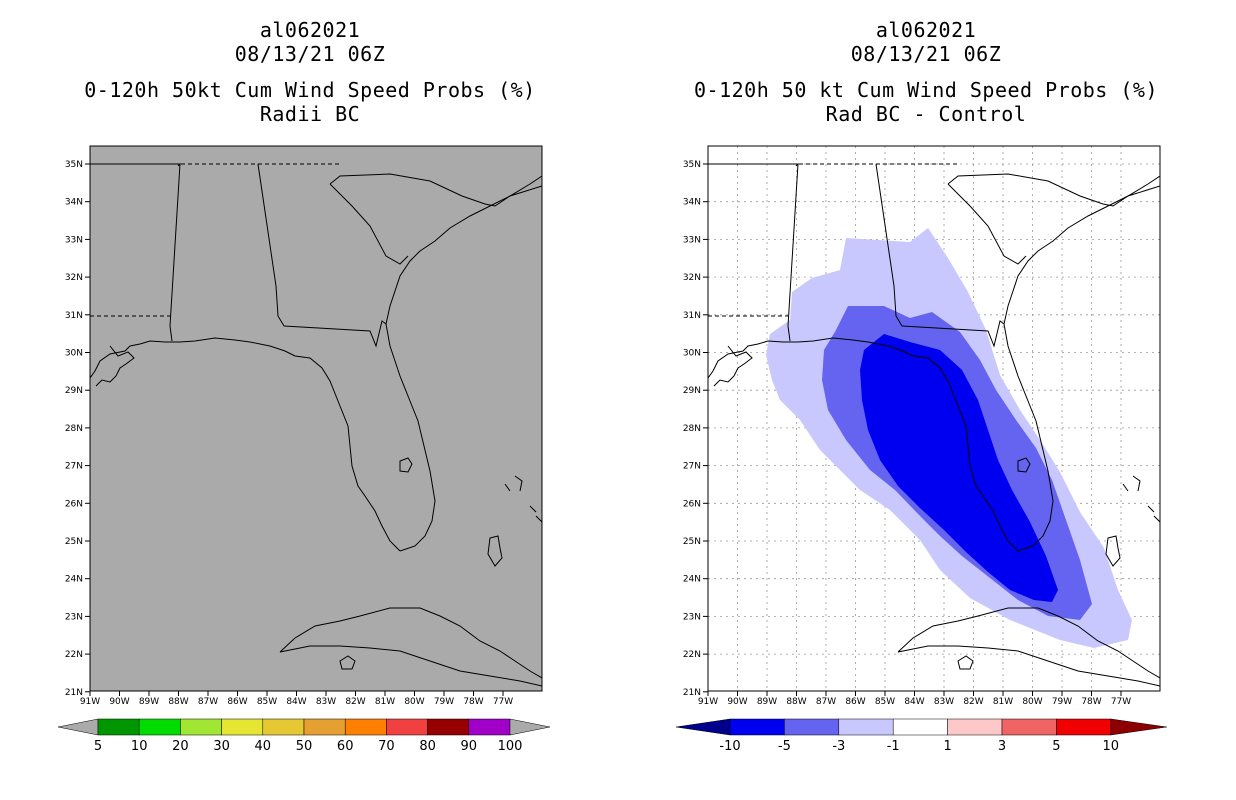 The height and width of the screenshot is (800, 1236). Describe the element at coordinates (119, 702) in the screenshot. I see `lon-tick-label: 90W` at that location.